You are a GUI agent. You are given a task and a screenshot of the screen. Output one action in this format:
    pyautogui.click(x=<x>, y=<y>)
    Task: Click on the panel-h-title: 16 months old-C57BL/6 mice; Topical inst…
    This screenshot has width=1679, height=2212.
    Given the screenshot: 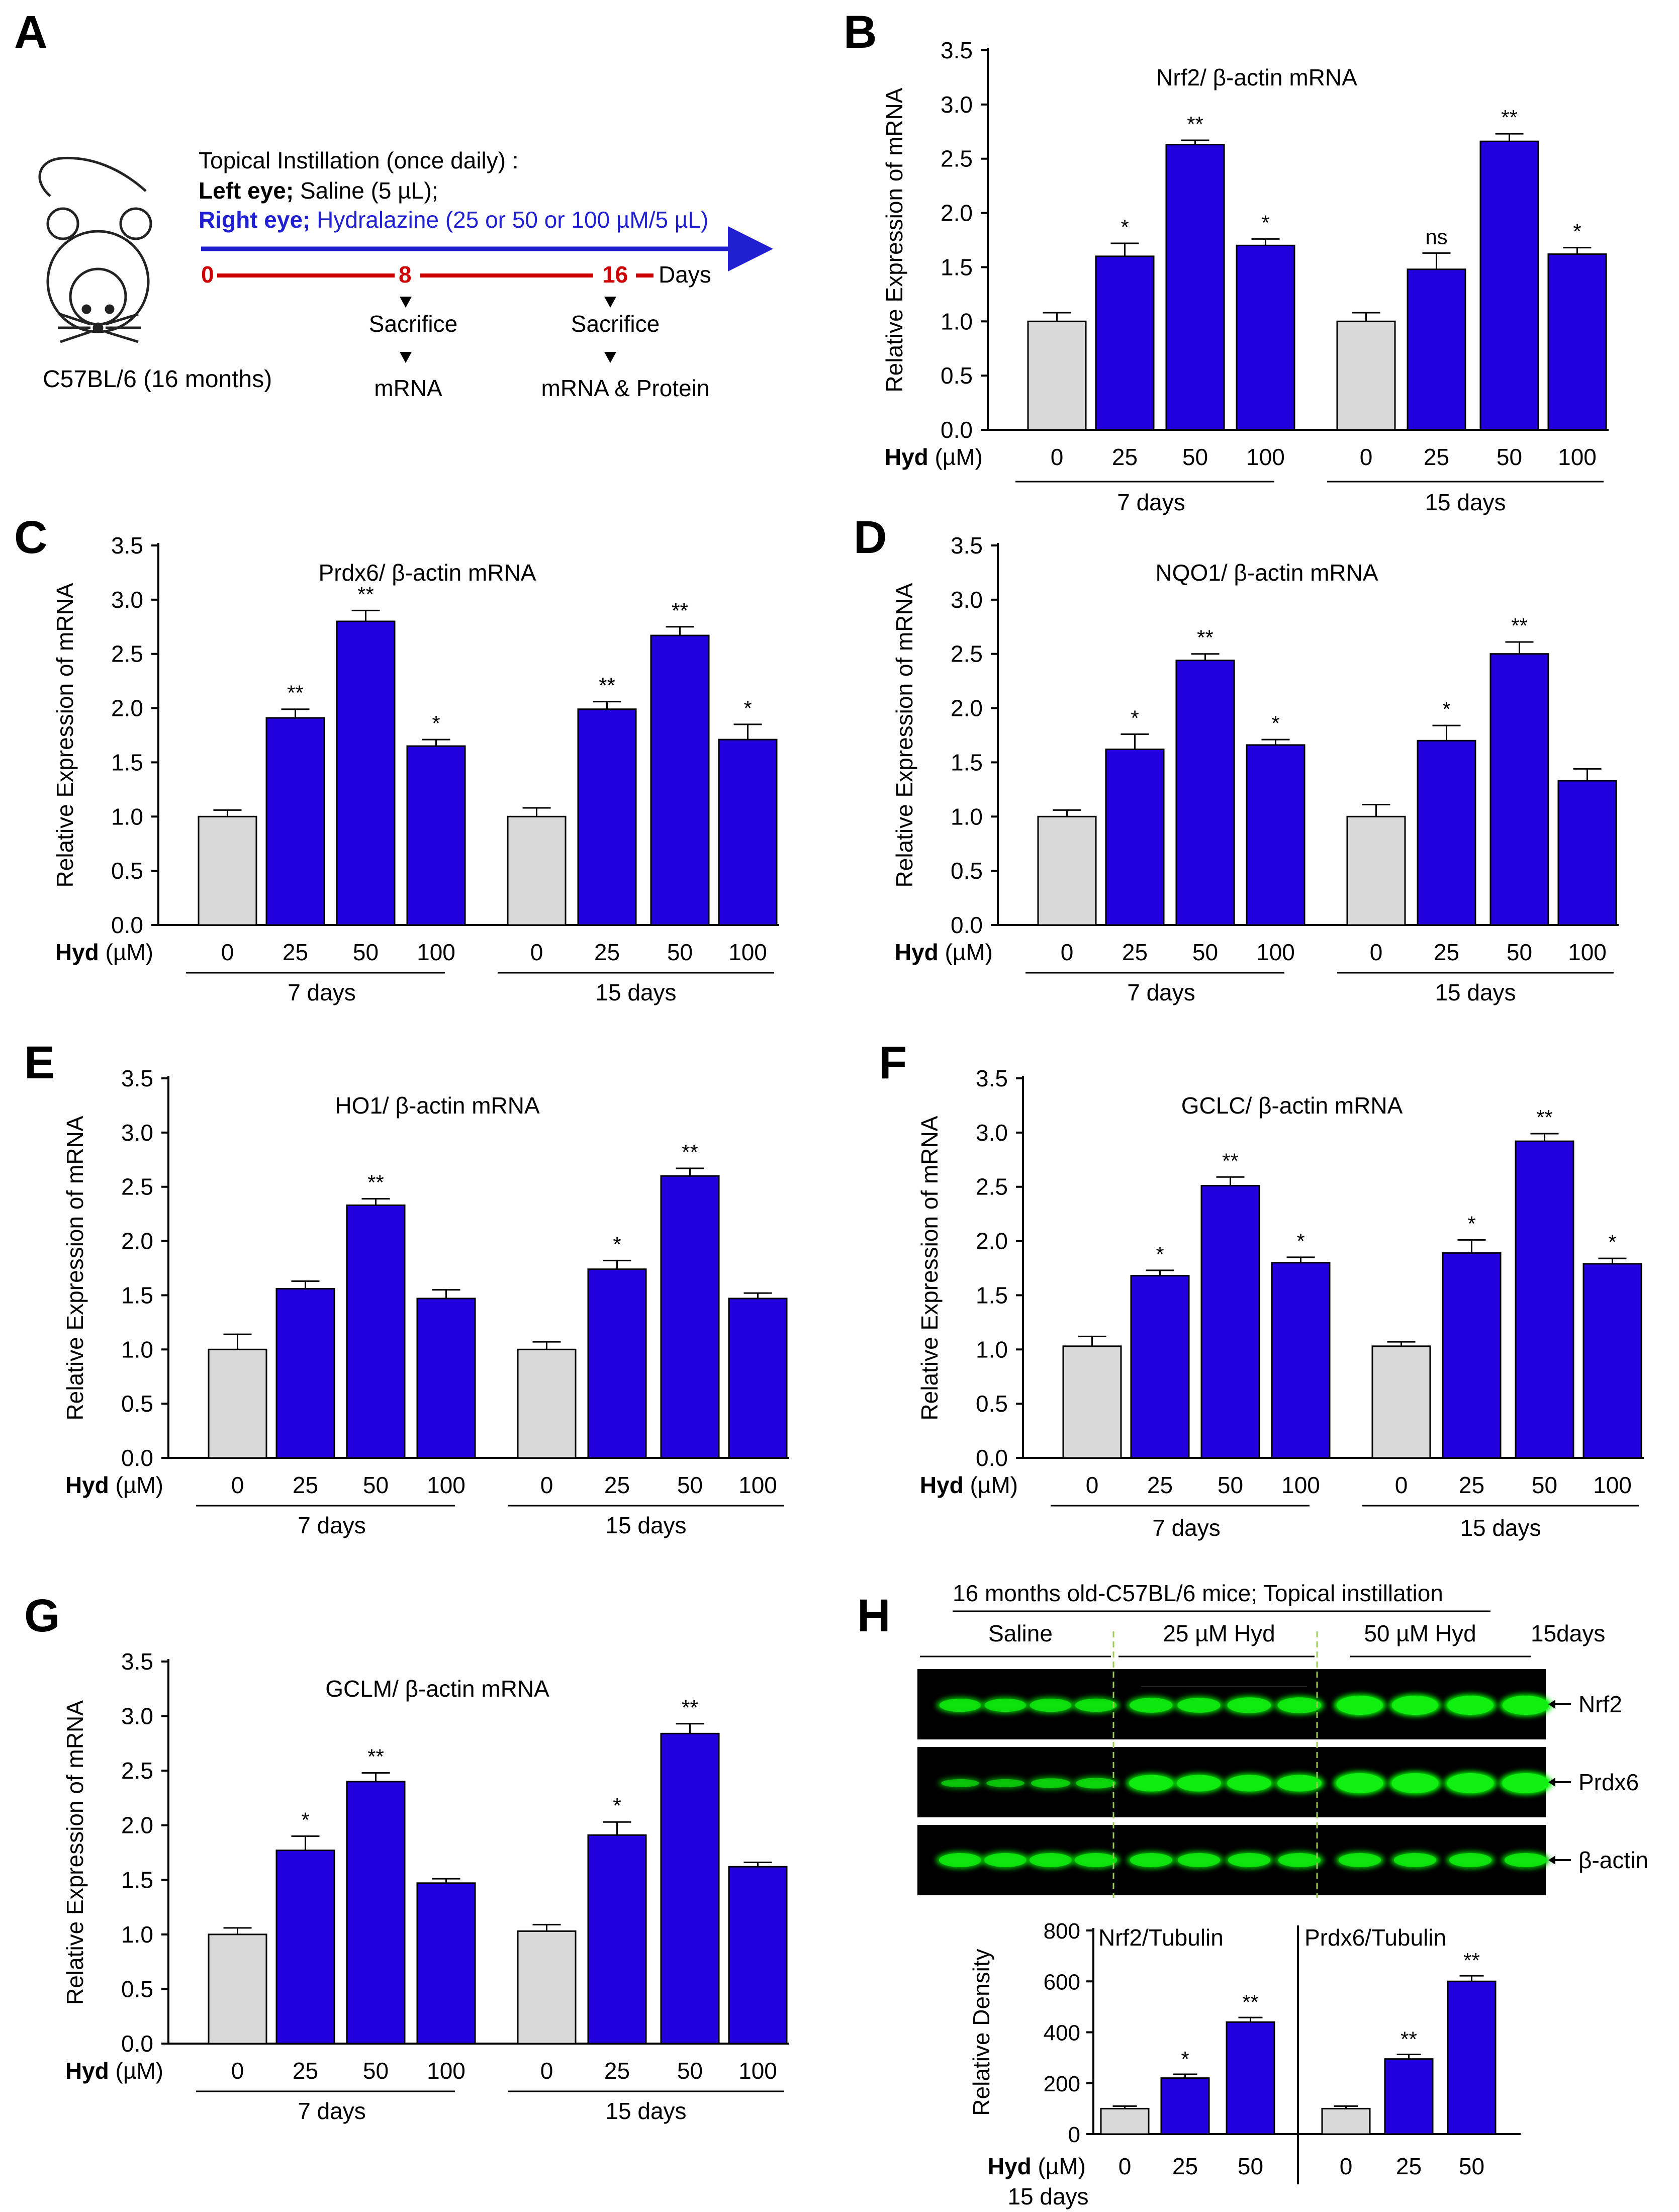 What is the action you would take?
    pyautogui.click(x=1198, y=1593)
    